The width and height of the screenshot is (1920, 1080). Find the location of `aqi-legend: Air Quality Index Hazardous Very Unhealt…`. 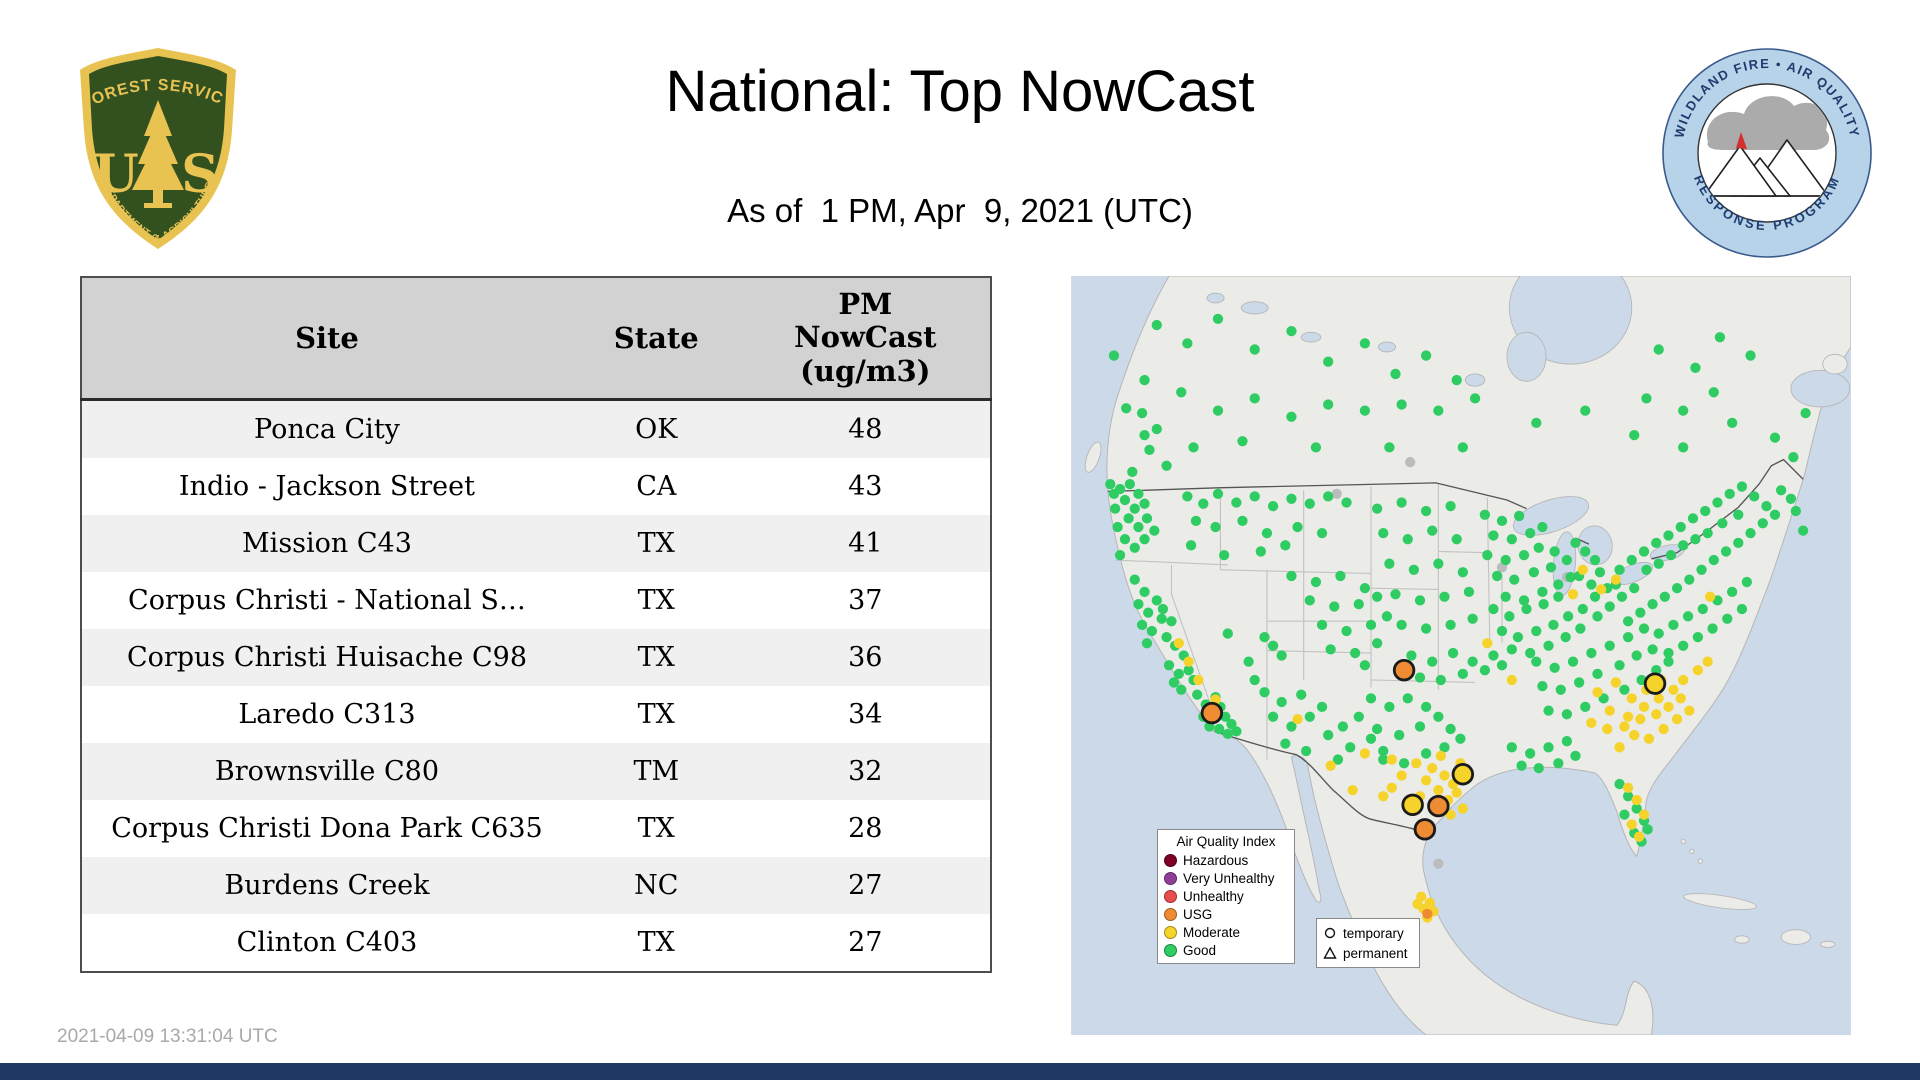

aqi-legend: Air Quality Index Hazardous Very Unhealt… is located at coordinates (1226, 896).